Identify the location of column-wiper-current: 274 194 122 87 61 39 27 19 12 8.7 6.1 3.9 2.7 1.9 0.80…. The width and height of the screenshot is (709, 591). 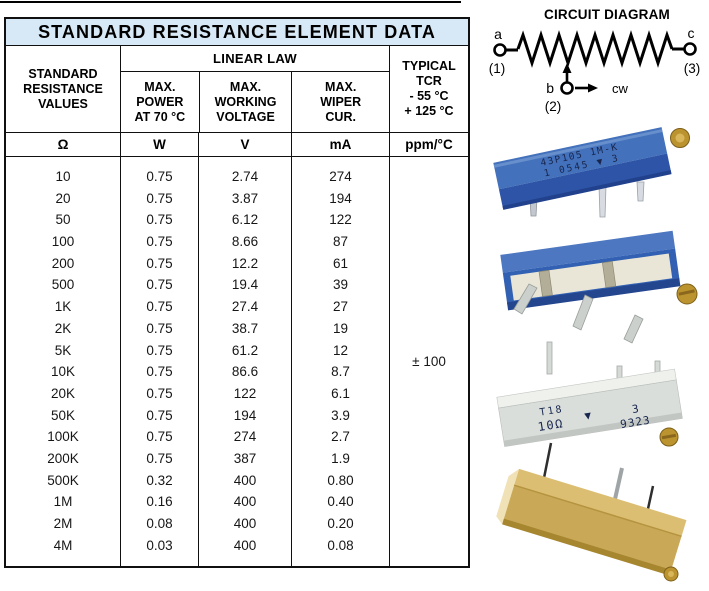
(340, 361).